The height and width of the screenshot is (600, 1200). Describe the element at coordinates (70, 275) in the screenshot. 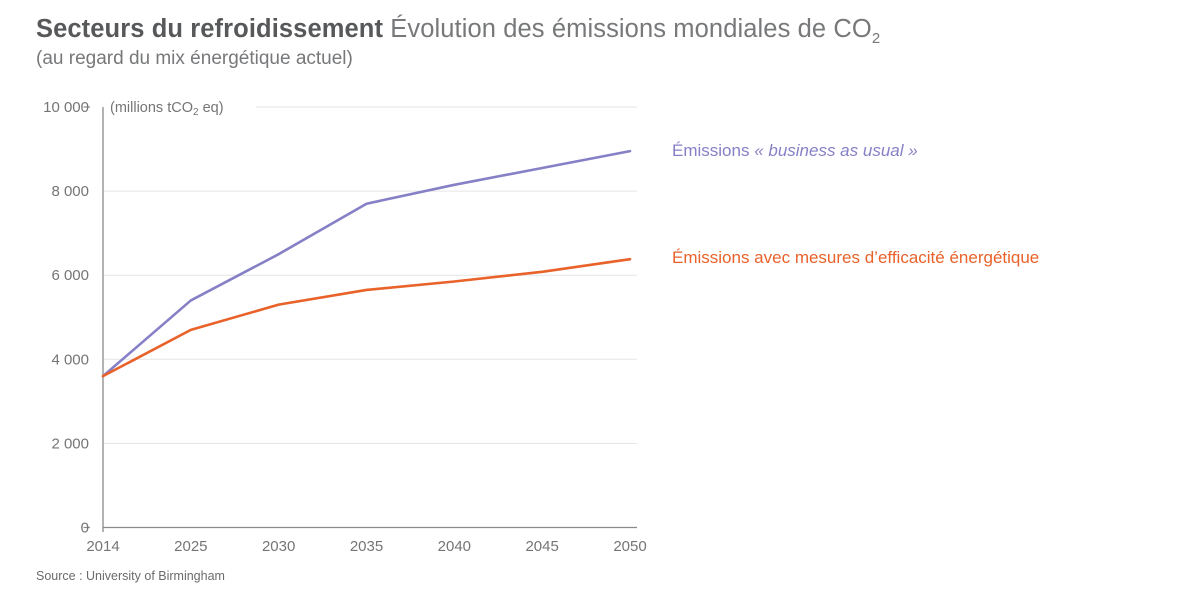

I see `y-tick-label: 6 000` at that location.